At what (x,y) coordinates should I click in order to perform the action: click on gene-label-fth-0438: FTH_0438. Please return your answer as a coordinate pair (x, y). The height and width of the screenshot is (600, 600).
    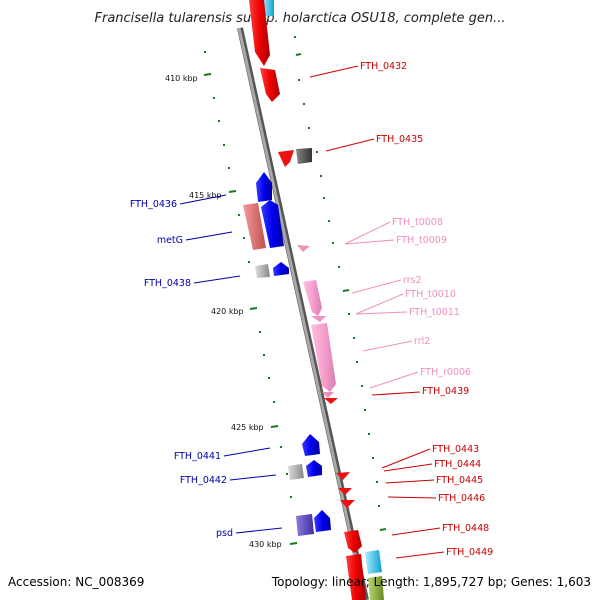
    Looking at the image, I should click on (167, 283).